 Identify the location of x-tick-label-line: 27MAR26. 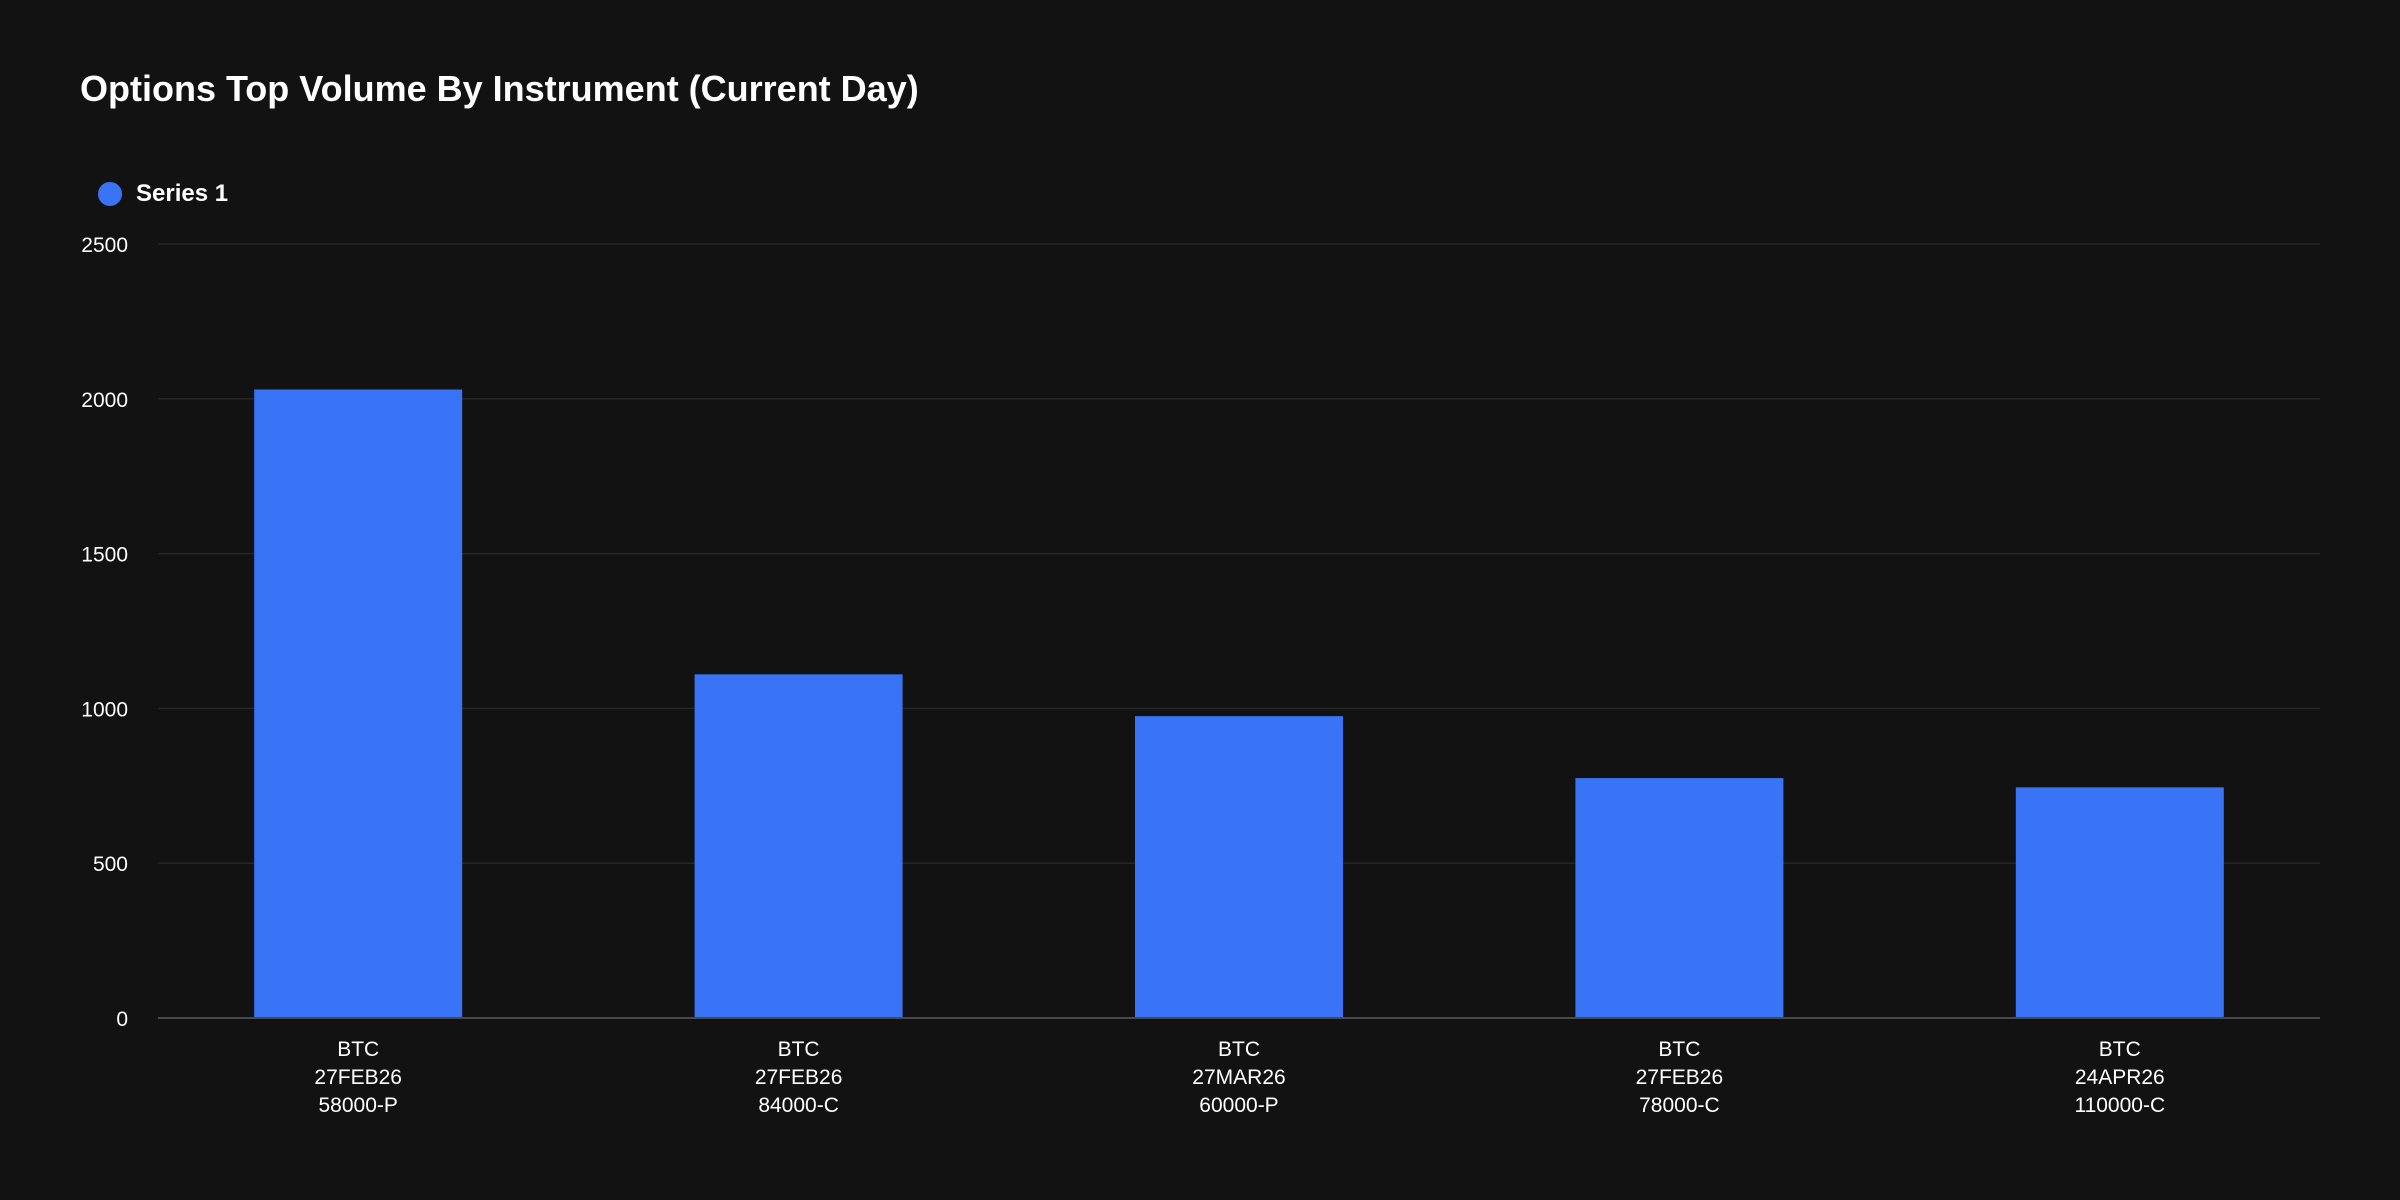
(1238, 1077).